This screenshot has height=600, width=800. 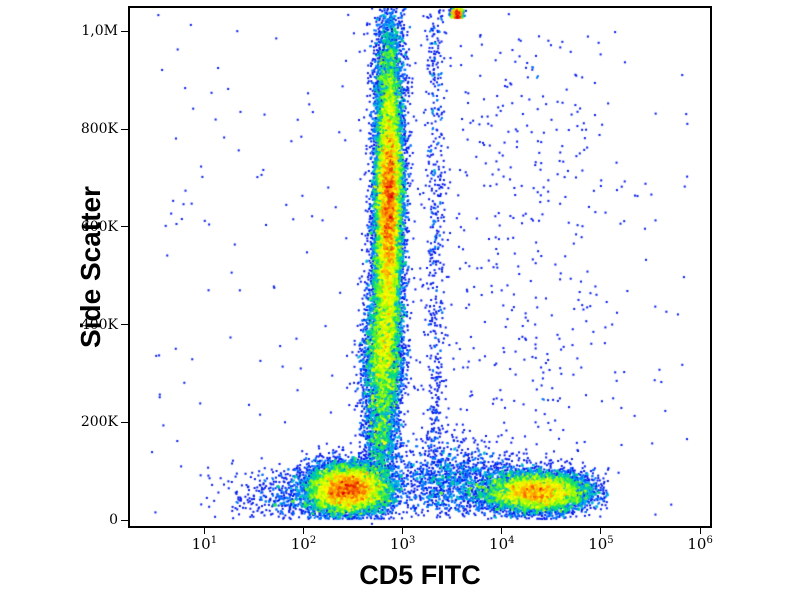 What do you see at coordinates (204, 544) in the screenshot?
I see `x-tick-label: 101` at bounding box center [204, 544].